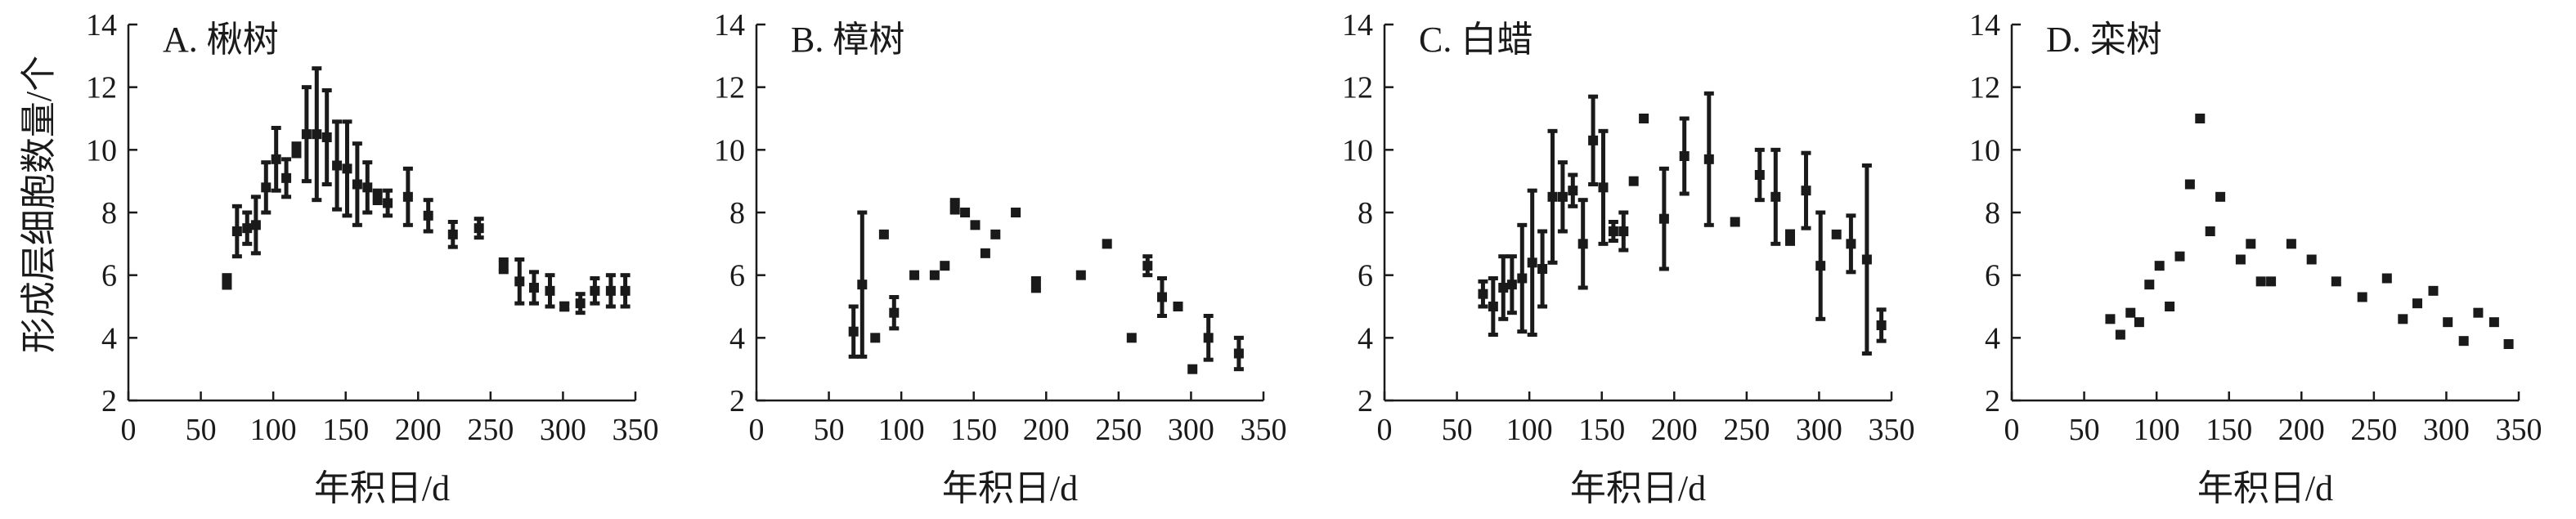  What do you see at coordinates (101, 150) in the screenshot?
I see `panel-a-y-tick-label: 10` at bounding box center [101, 150].